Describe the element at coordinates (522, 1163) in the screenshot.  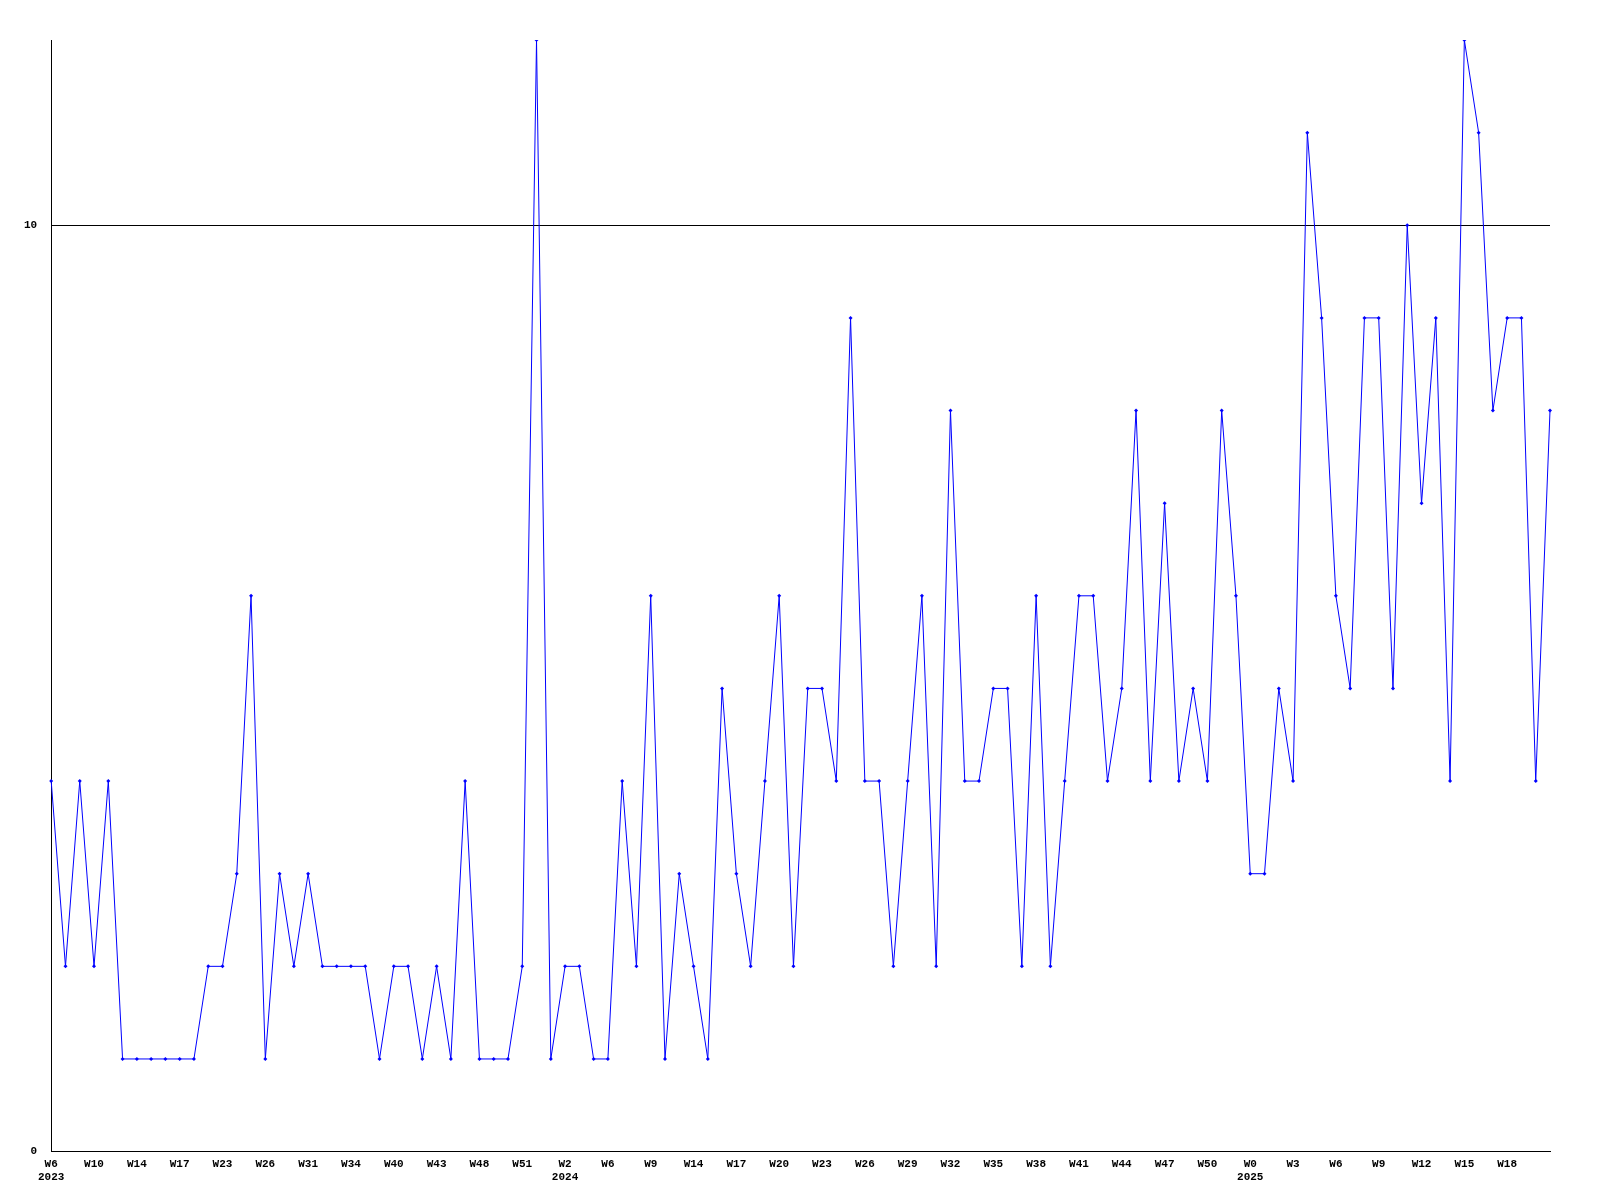
I see `x-tick-label: W51` at that location.